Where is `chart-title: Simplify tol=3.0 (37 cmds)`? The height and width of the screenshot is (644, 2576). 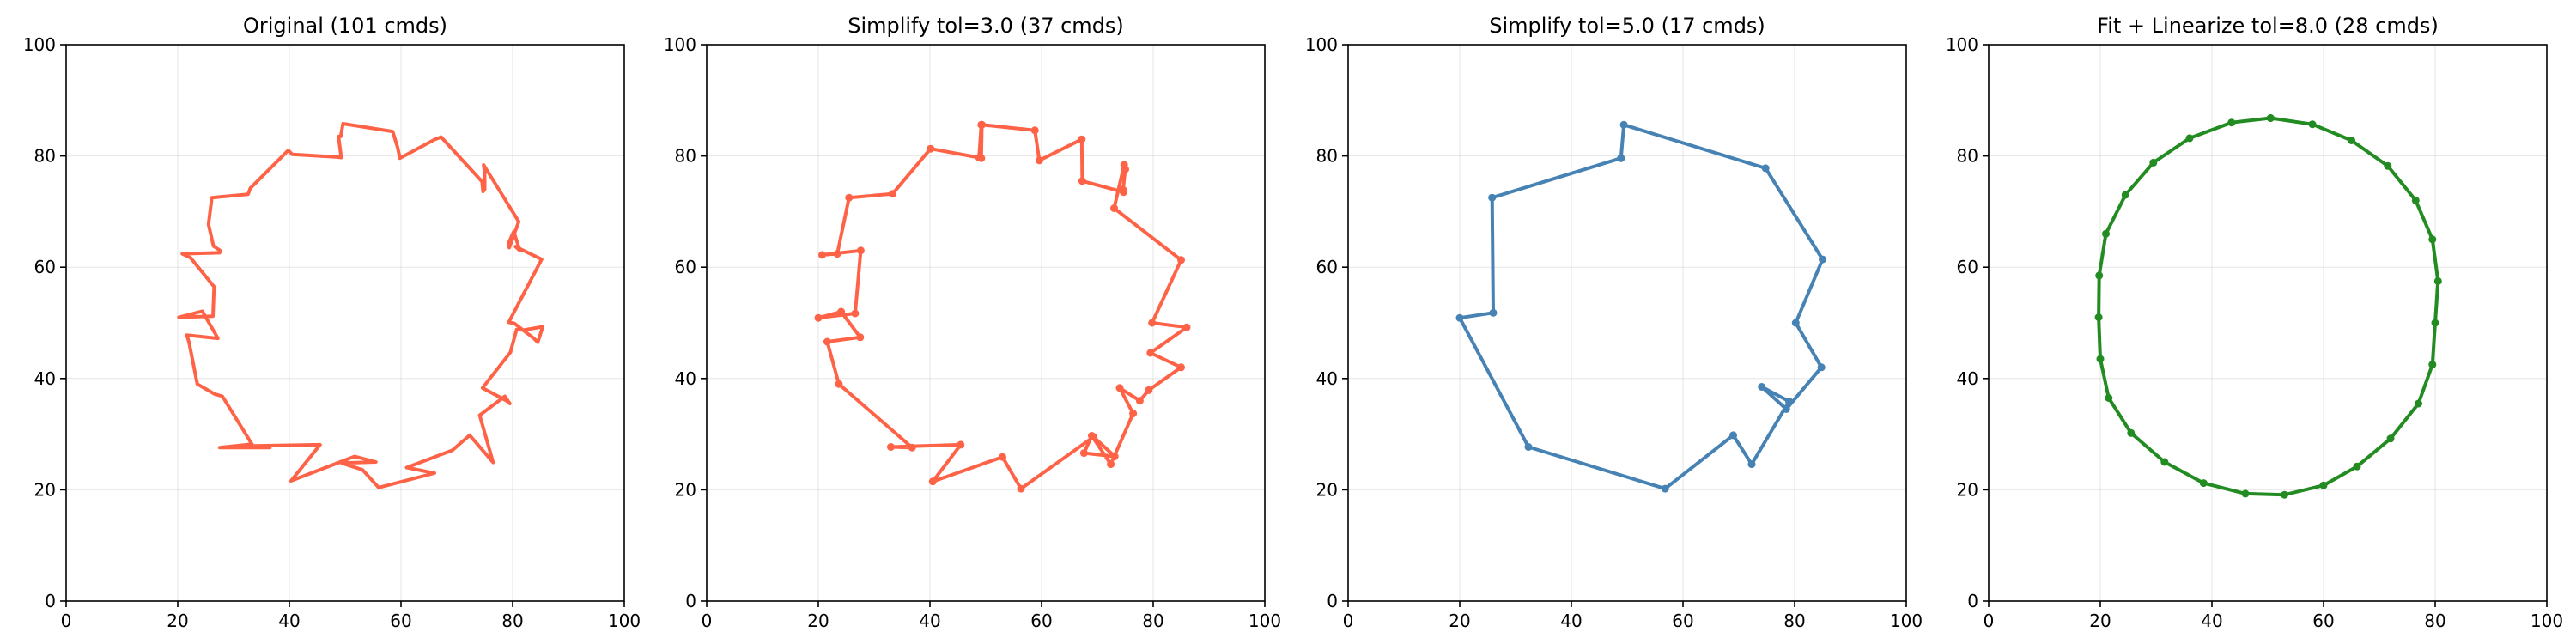 chart-title: Simplify tol=3.0 (37 cmds) is located at coordinates (986, 26).